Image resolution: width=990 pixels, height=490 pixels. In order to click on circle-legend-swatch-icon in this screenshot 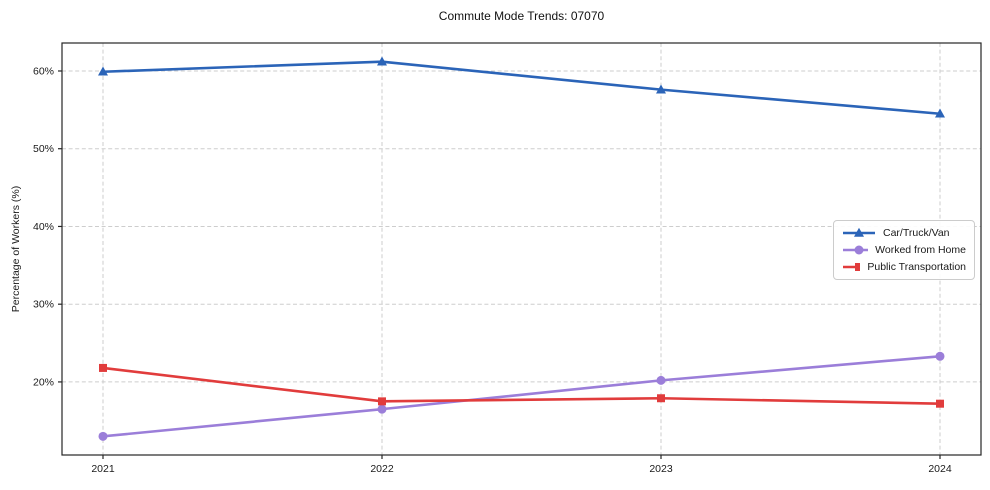, I will do `click(856, 250)`.